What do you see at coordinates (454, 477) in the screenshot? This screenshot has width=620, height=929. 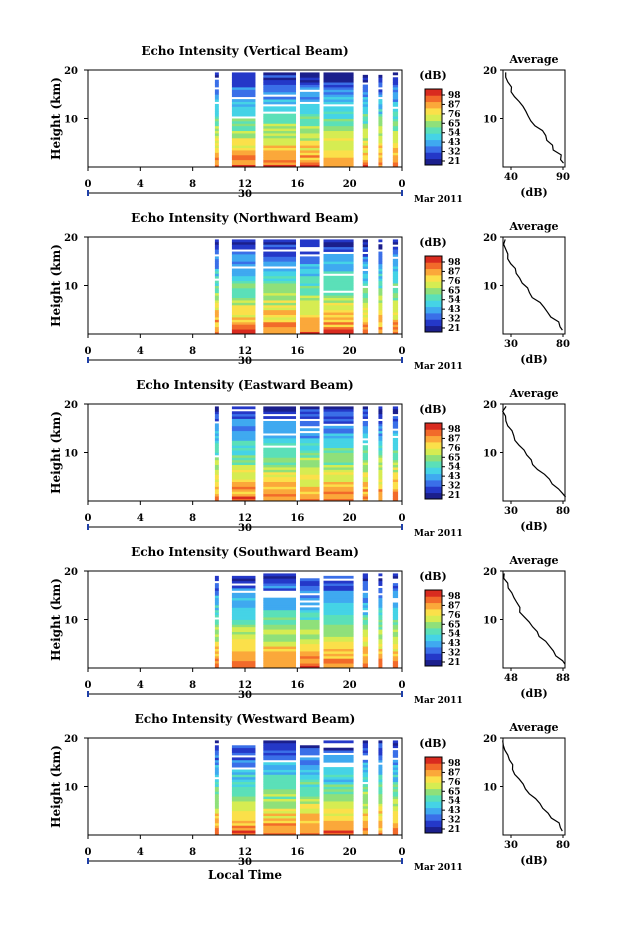 I see `colorbar-tick-label: 43` at bounding box center [454, 477].